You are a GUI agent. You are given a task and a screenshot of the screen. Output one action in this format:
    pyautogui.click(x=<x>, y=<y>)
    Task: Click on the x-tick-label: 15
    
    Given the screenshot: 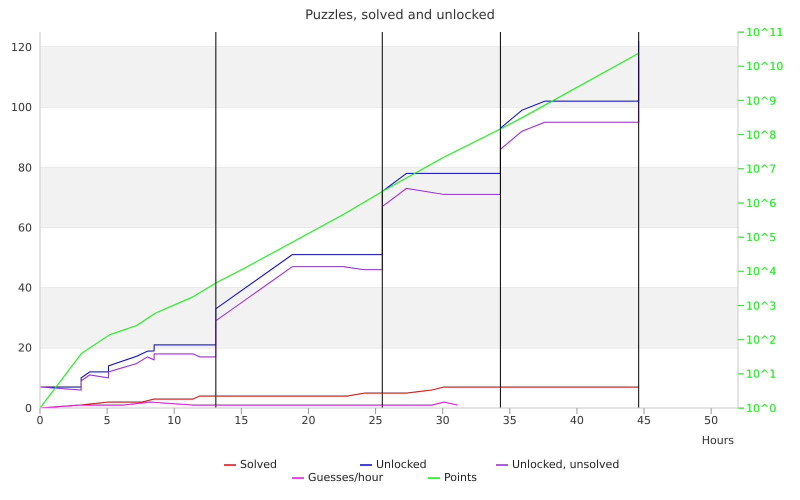 What is the action you would take?
    pyautogui.click(x=241, y=420)
    